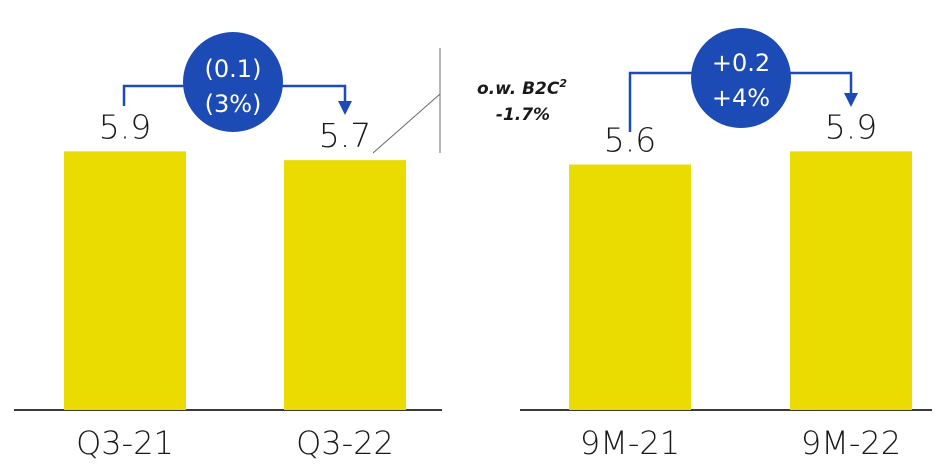 The image size is (940, 466). What do you see at coordinates (406, 123) in the screenshot?
I see `annotation-leader-line` at bounding box center [406, 123].